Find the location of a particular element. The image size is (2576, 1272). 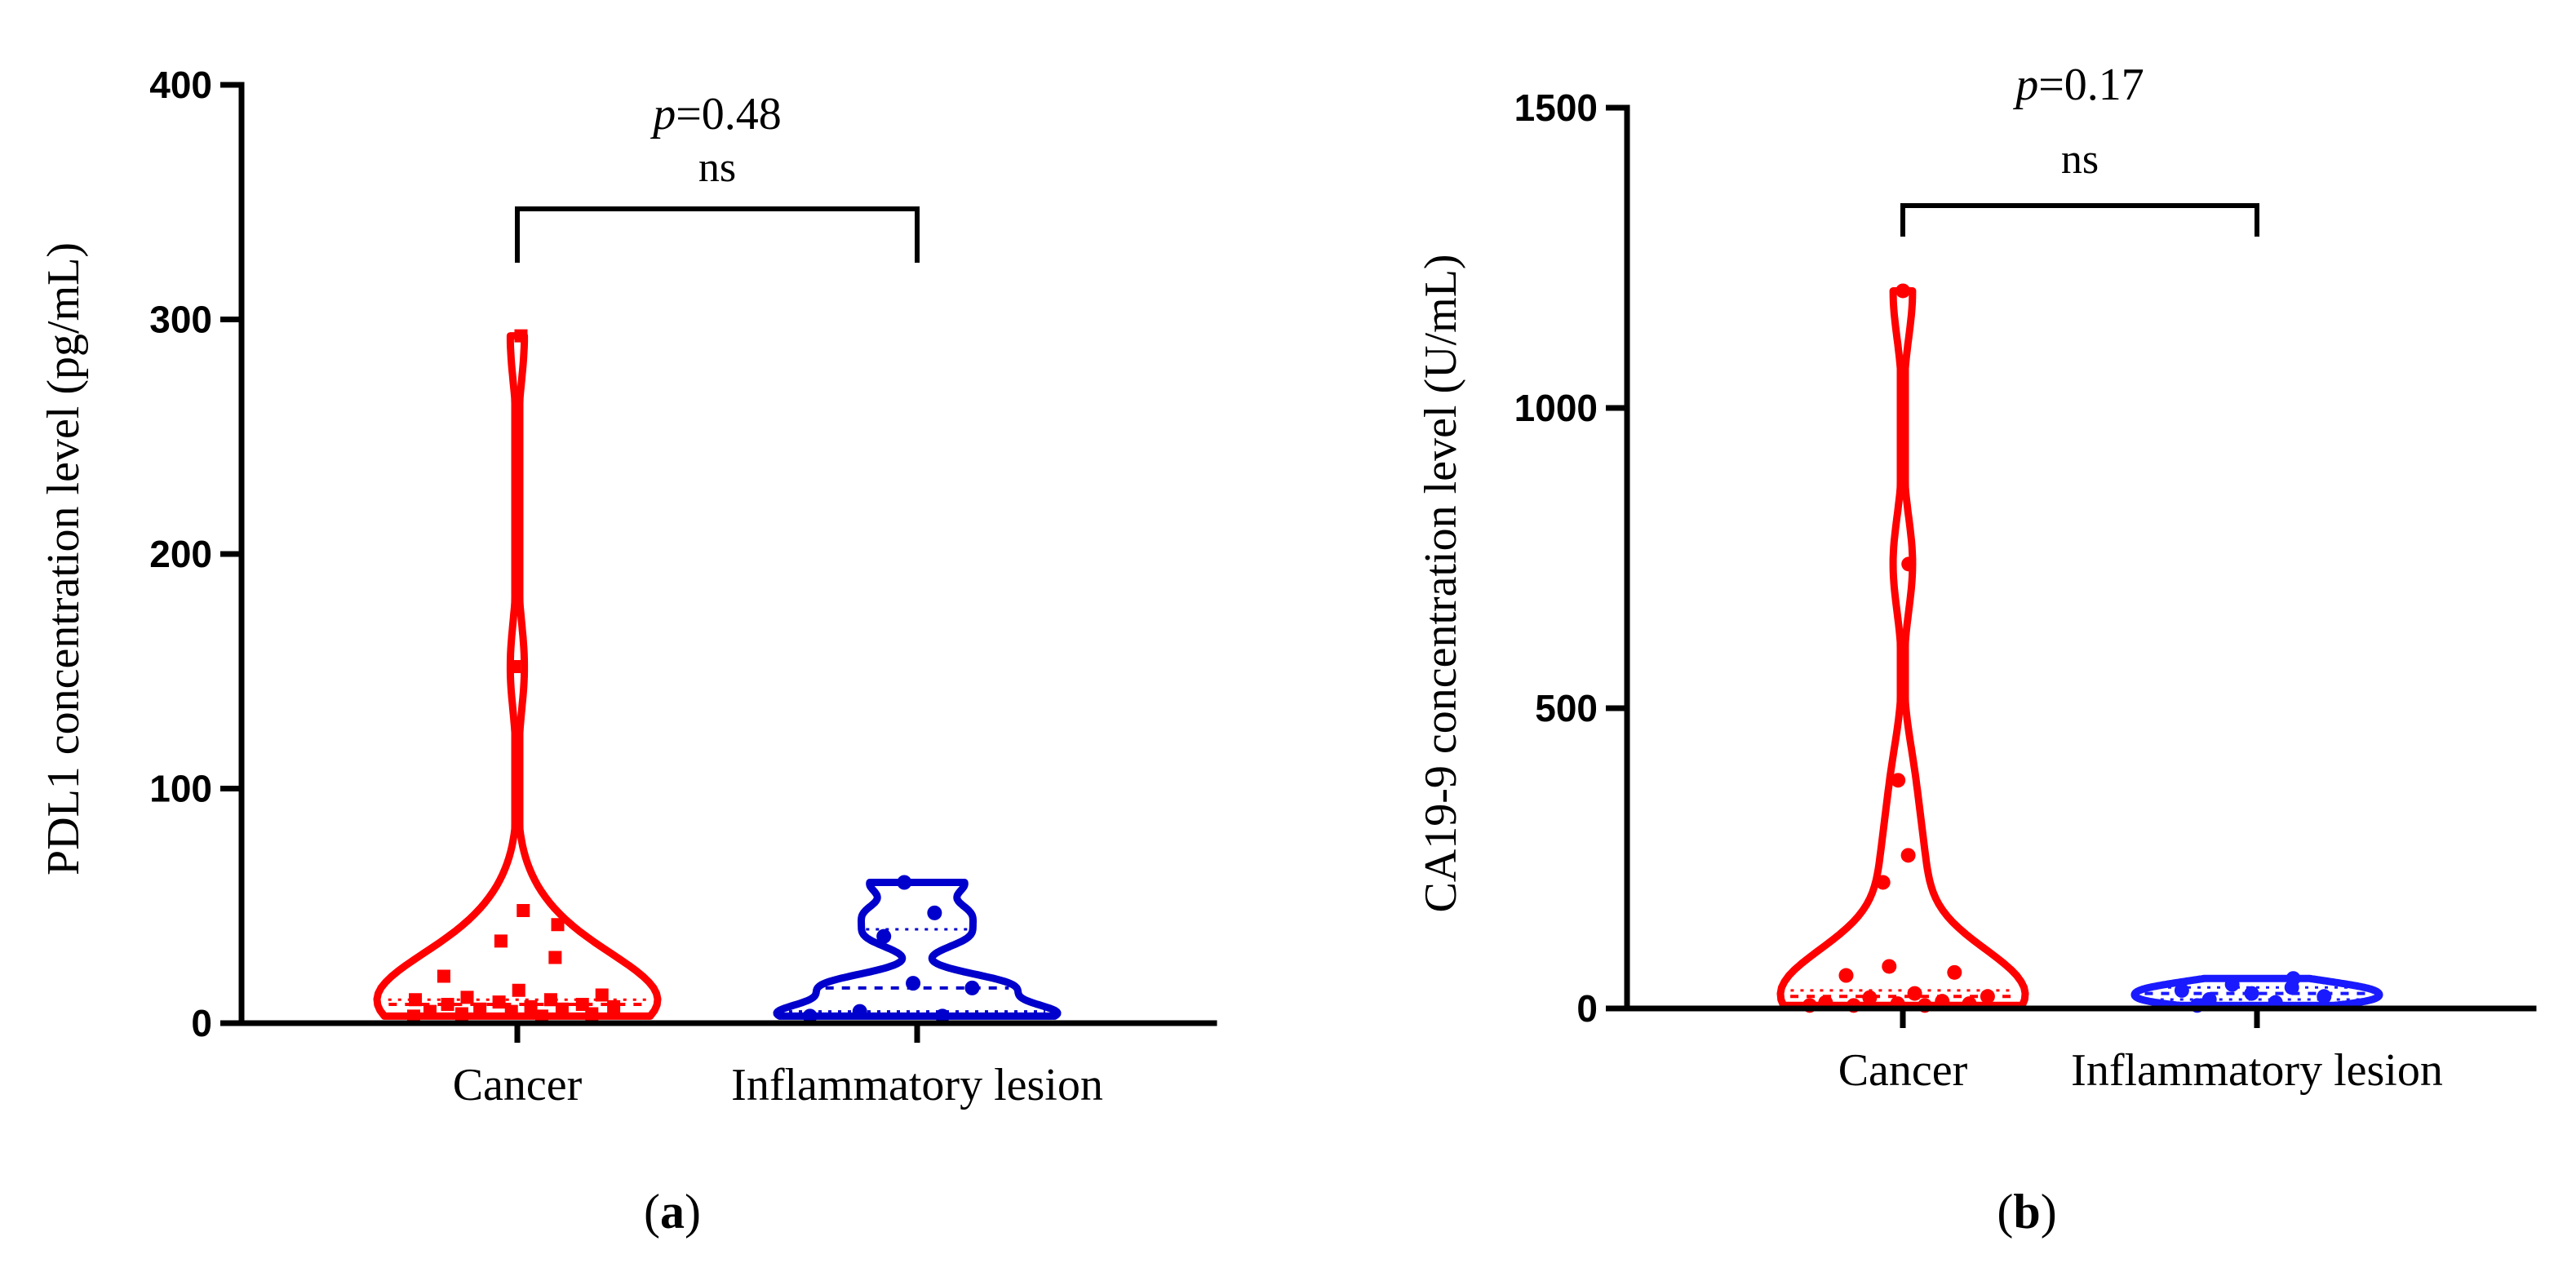

p-value: =0.17 is located at coordinates (2091, 85).